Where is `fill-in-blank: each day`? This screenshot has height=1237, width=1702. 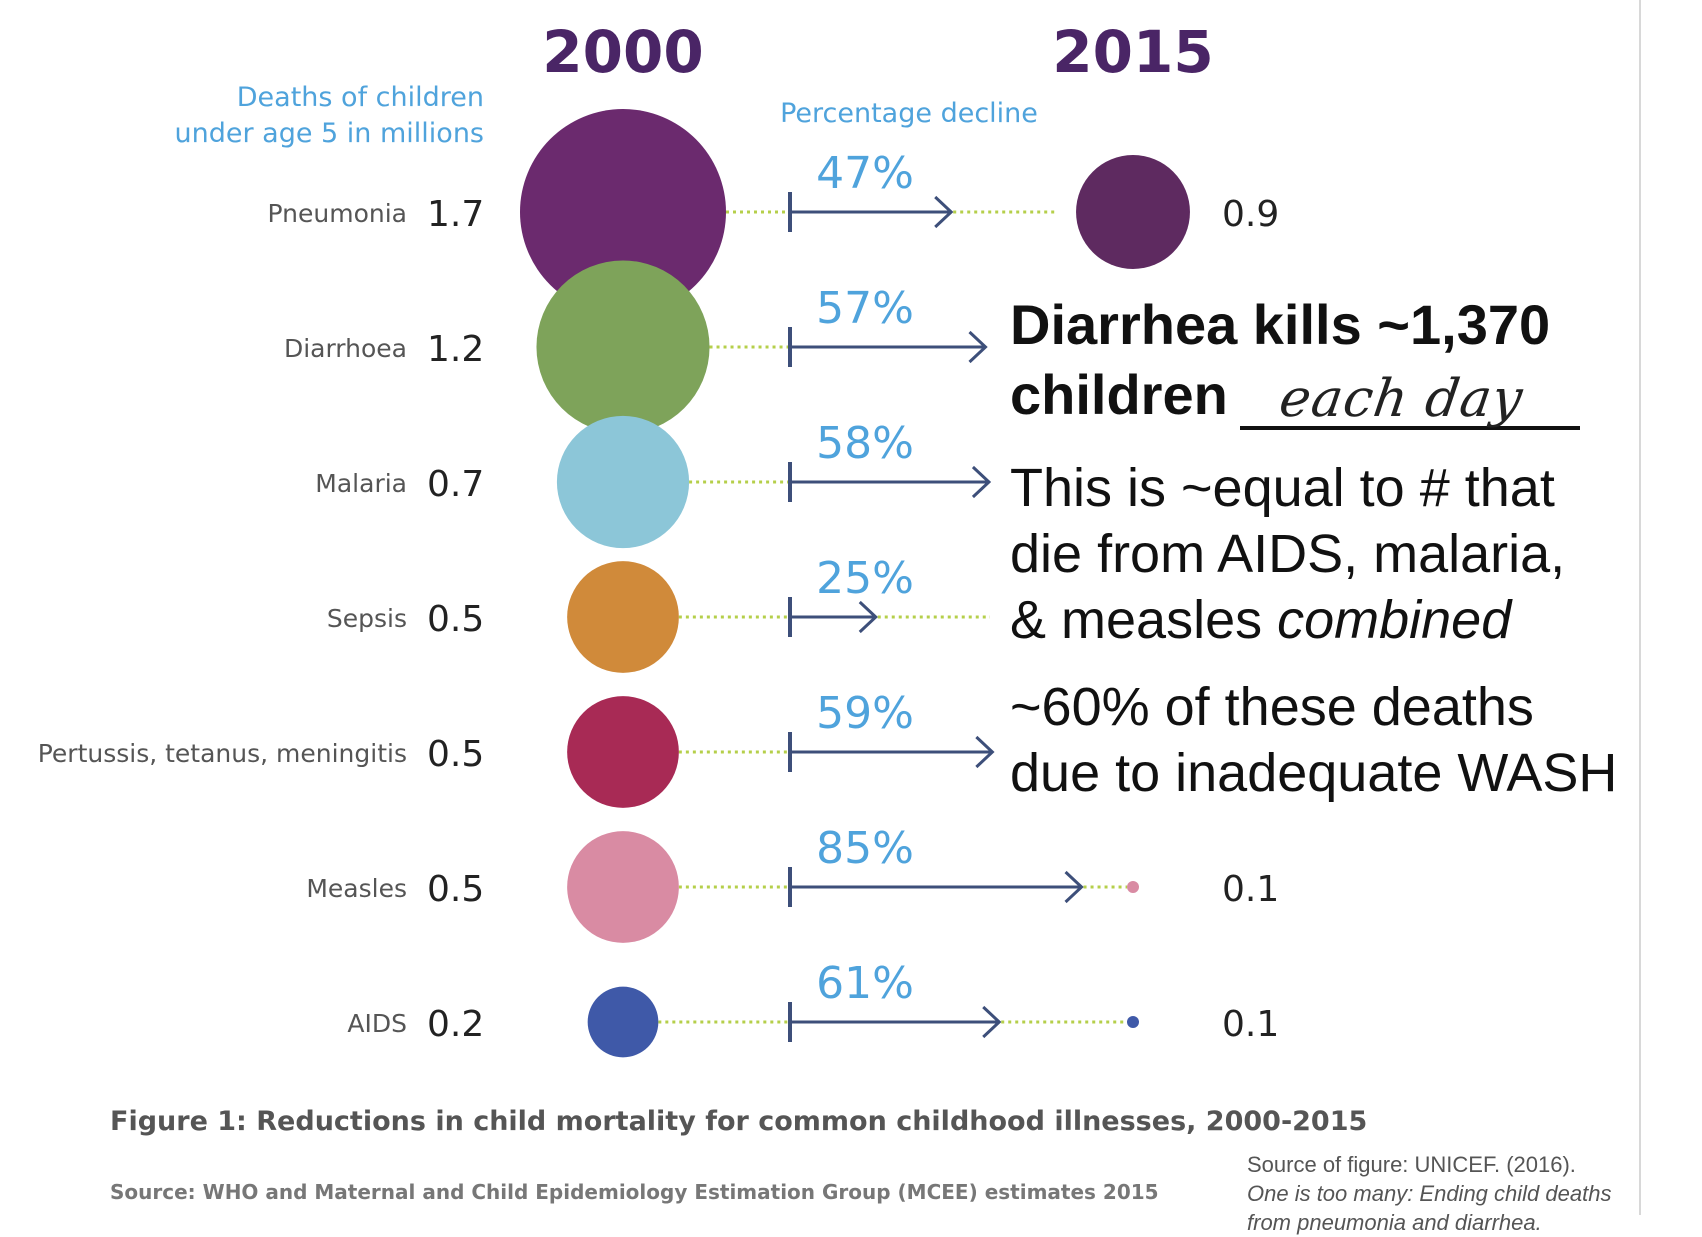 fill-in-blank: each day is located at coordinates (1409, 399).